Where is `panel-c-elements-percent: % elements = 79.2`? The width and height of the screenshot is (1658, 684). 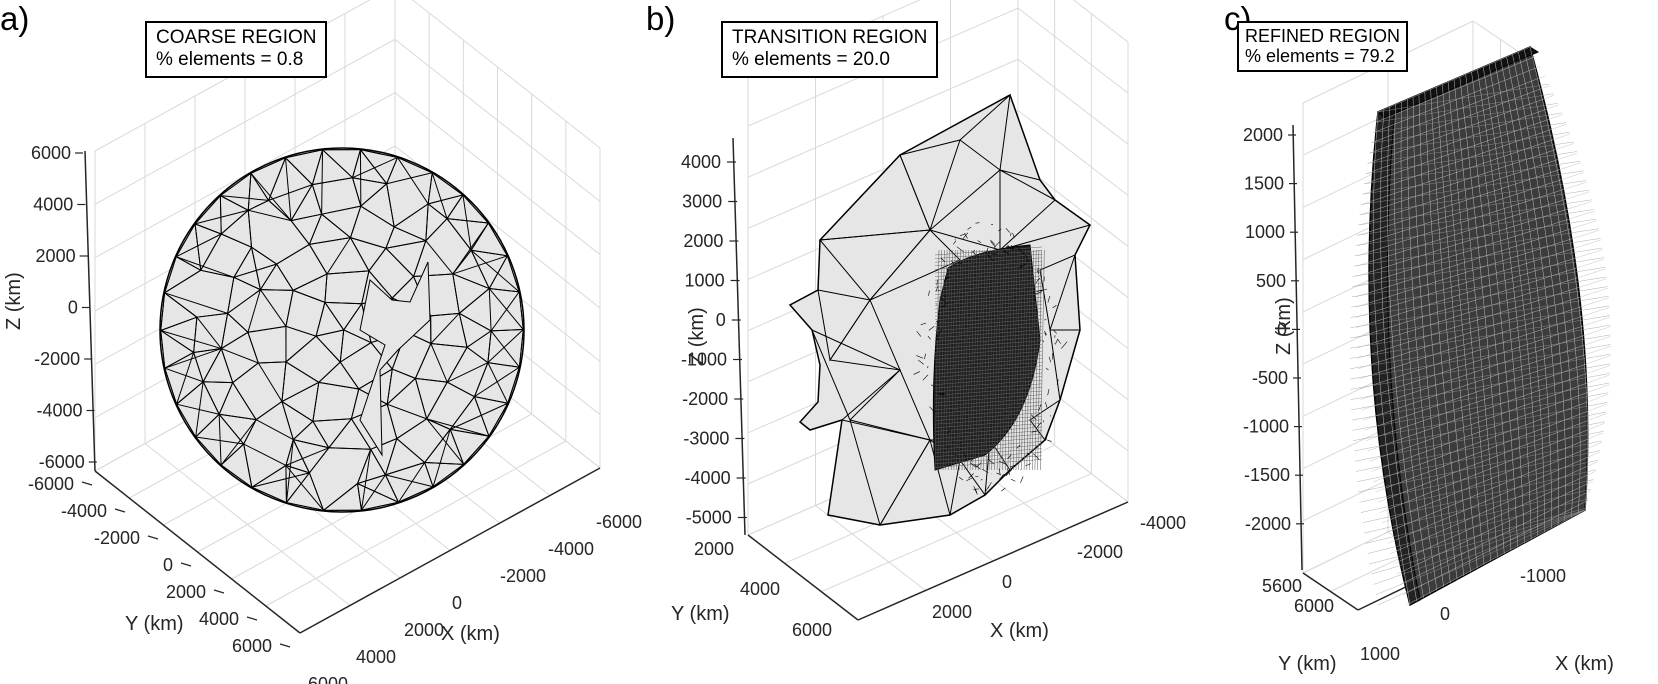
panel-c-elements-percent: % elements = 79.2 is located at coordinates (1320, 56).